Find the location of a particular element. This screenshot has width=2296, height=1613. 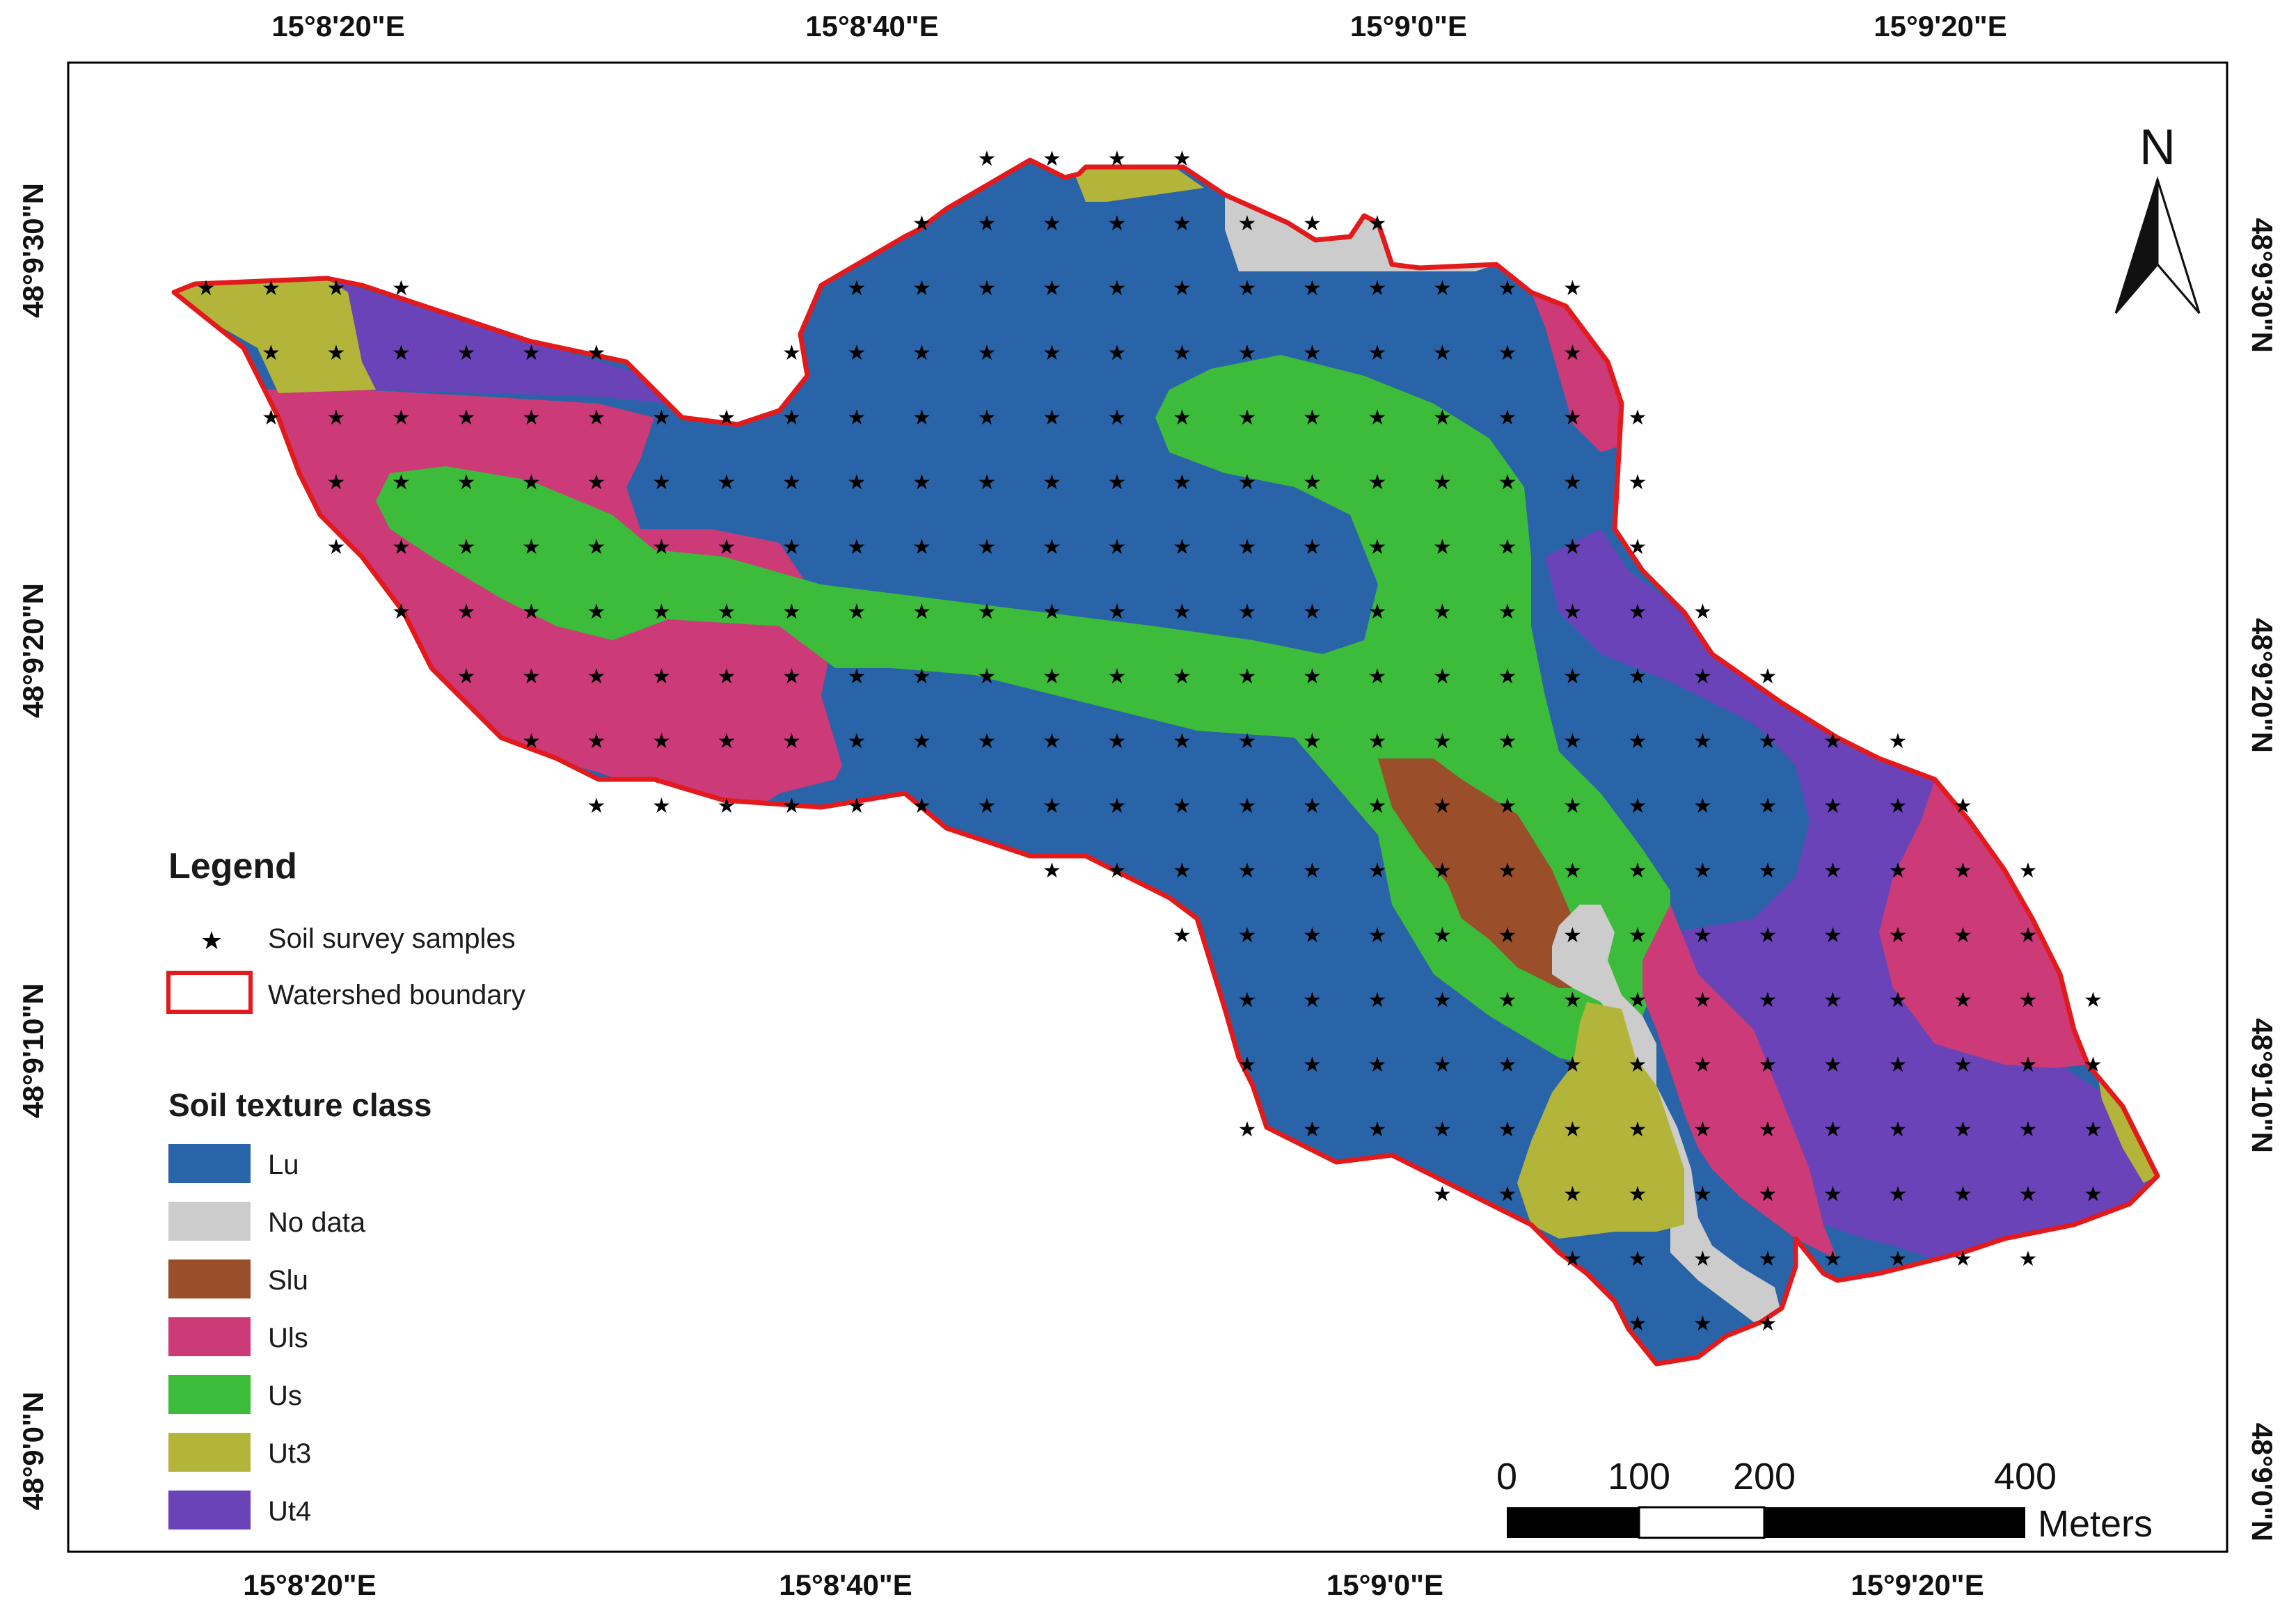

soil-area-ut3-north is located at coordinates (1138, 183).